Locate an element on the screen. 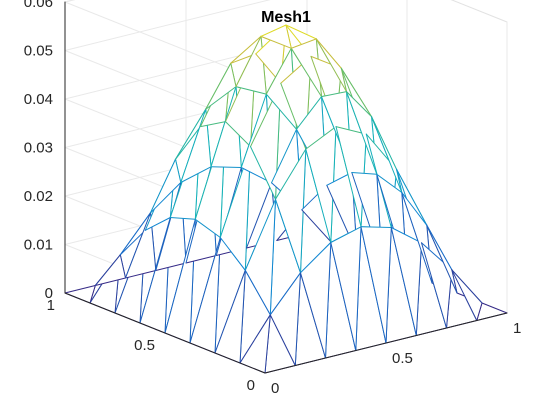 The image size is (560, 420). x-axis-line is located at coordinates (386, 343).